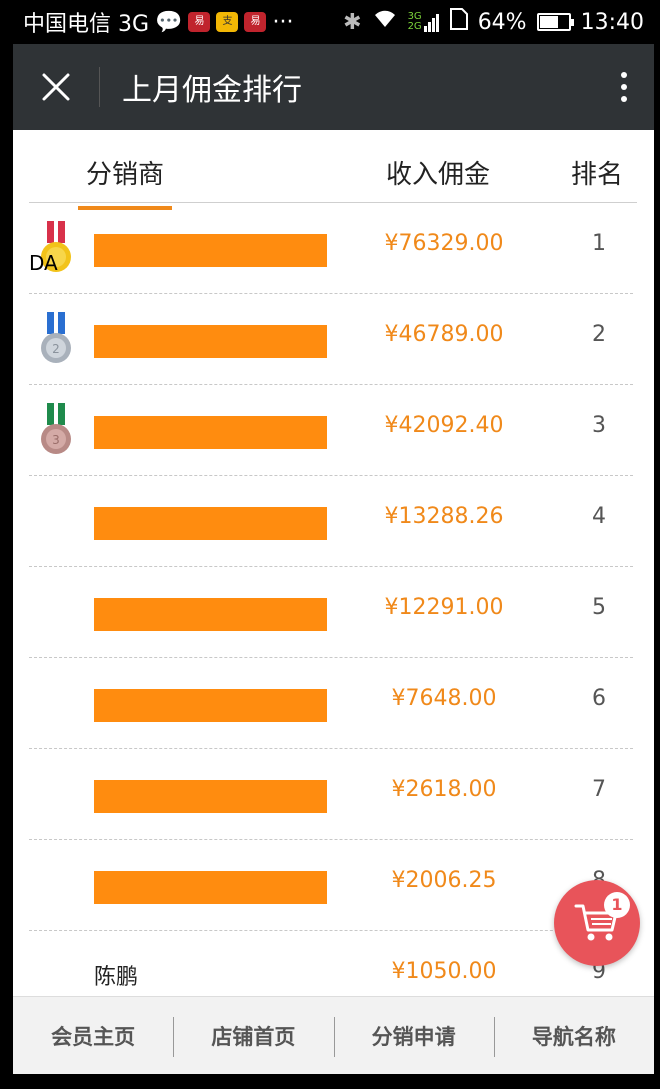  Describe the element at coordinates (56, 428) in the screenshot. I see `bronze-medal-icon: 3` at that location.